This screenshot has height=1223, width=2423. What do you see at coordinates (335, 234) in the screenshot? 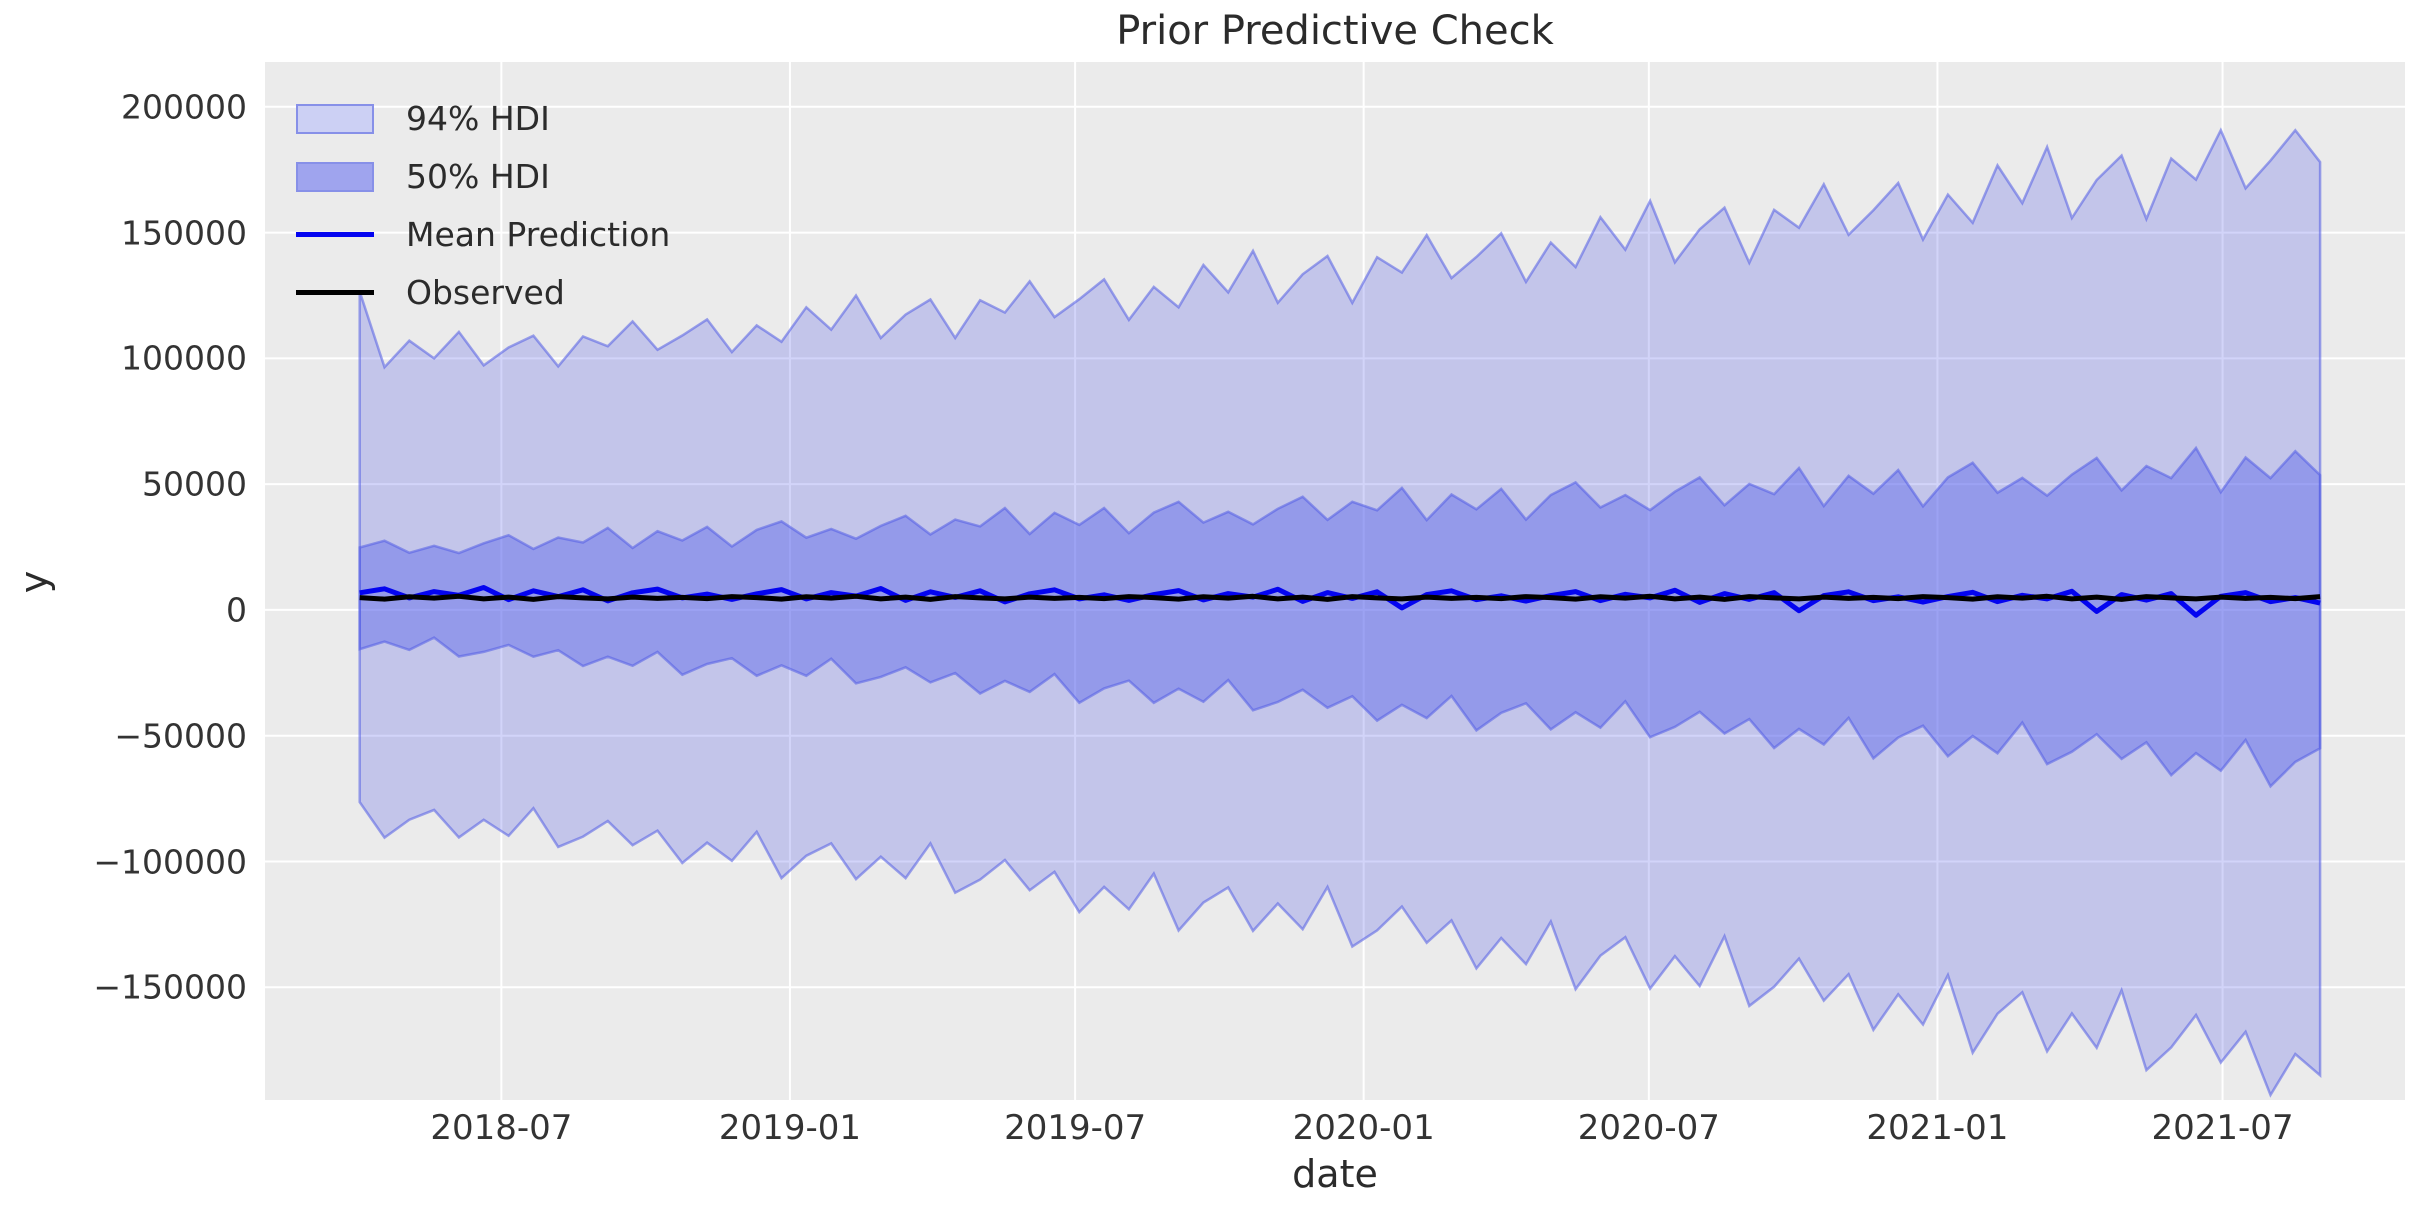
I see `mean-line-icon` at bounding box center [335, 234].